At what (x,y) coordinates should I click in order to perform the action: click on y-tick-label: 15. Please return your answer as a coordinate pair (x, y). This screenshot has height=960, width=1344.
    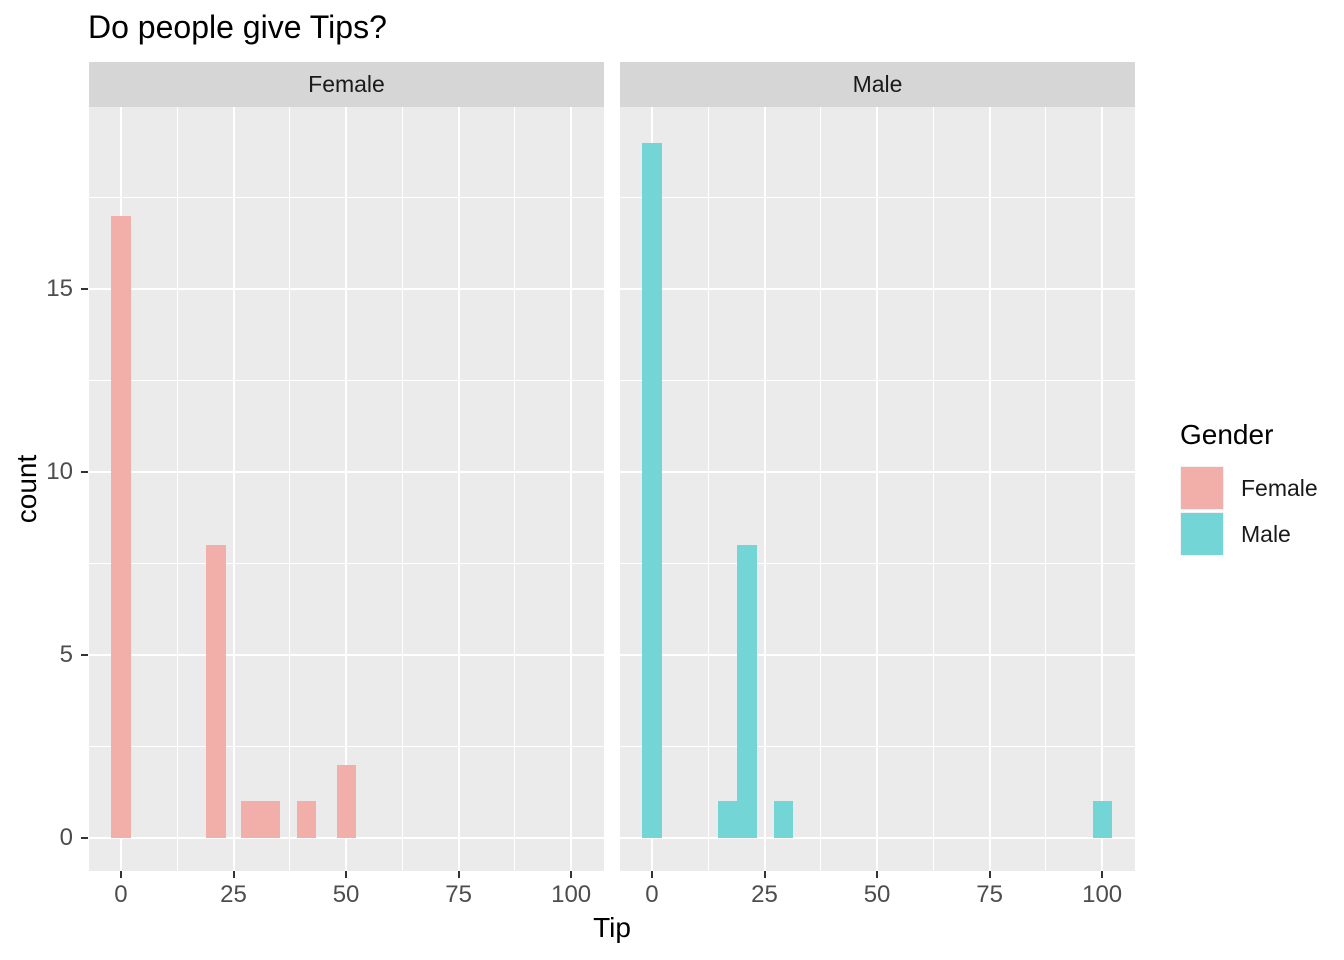
    Looking at the image, I should click on (59, 288).